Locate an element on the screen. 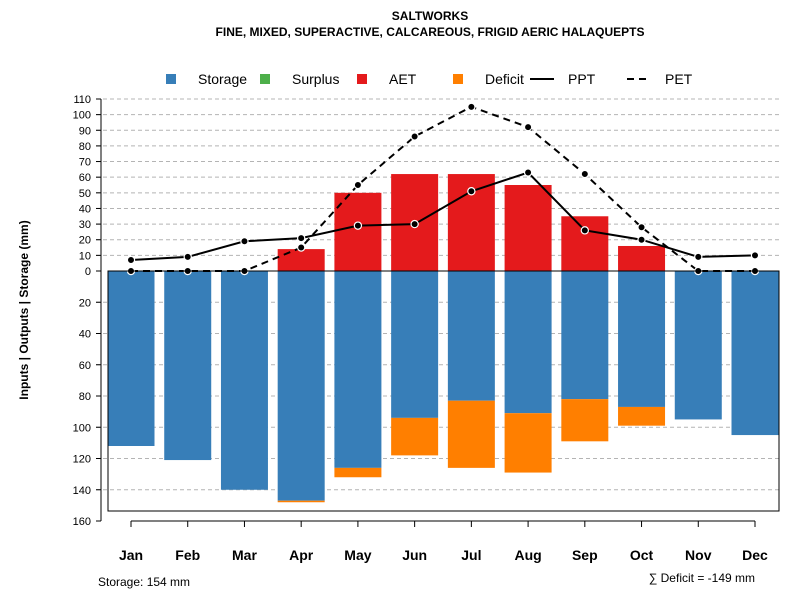 Image resolution: width=800 pixels, height=600 pixels. y-tick-label-upper: 60 is located at coordinates (85, 178).